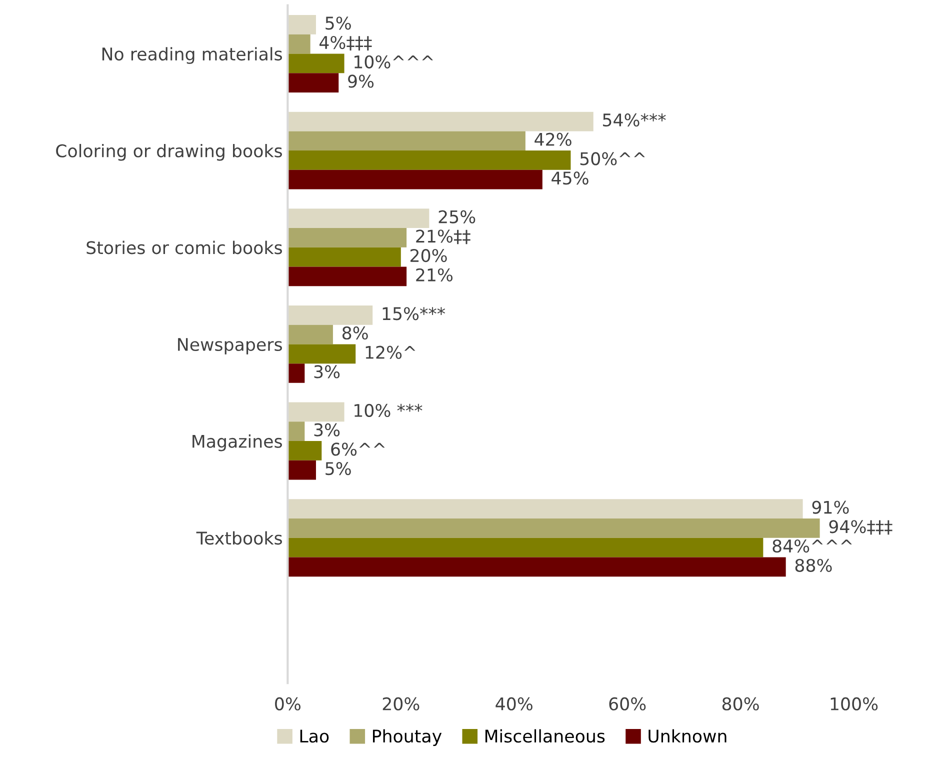  Describe the element at coordinates (355, 333) in the screenshot. I see `data-label: 8%` at that location.